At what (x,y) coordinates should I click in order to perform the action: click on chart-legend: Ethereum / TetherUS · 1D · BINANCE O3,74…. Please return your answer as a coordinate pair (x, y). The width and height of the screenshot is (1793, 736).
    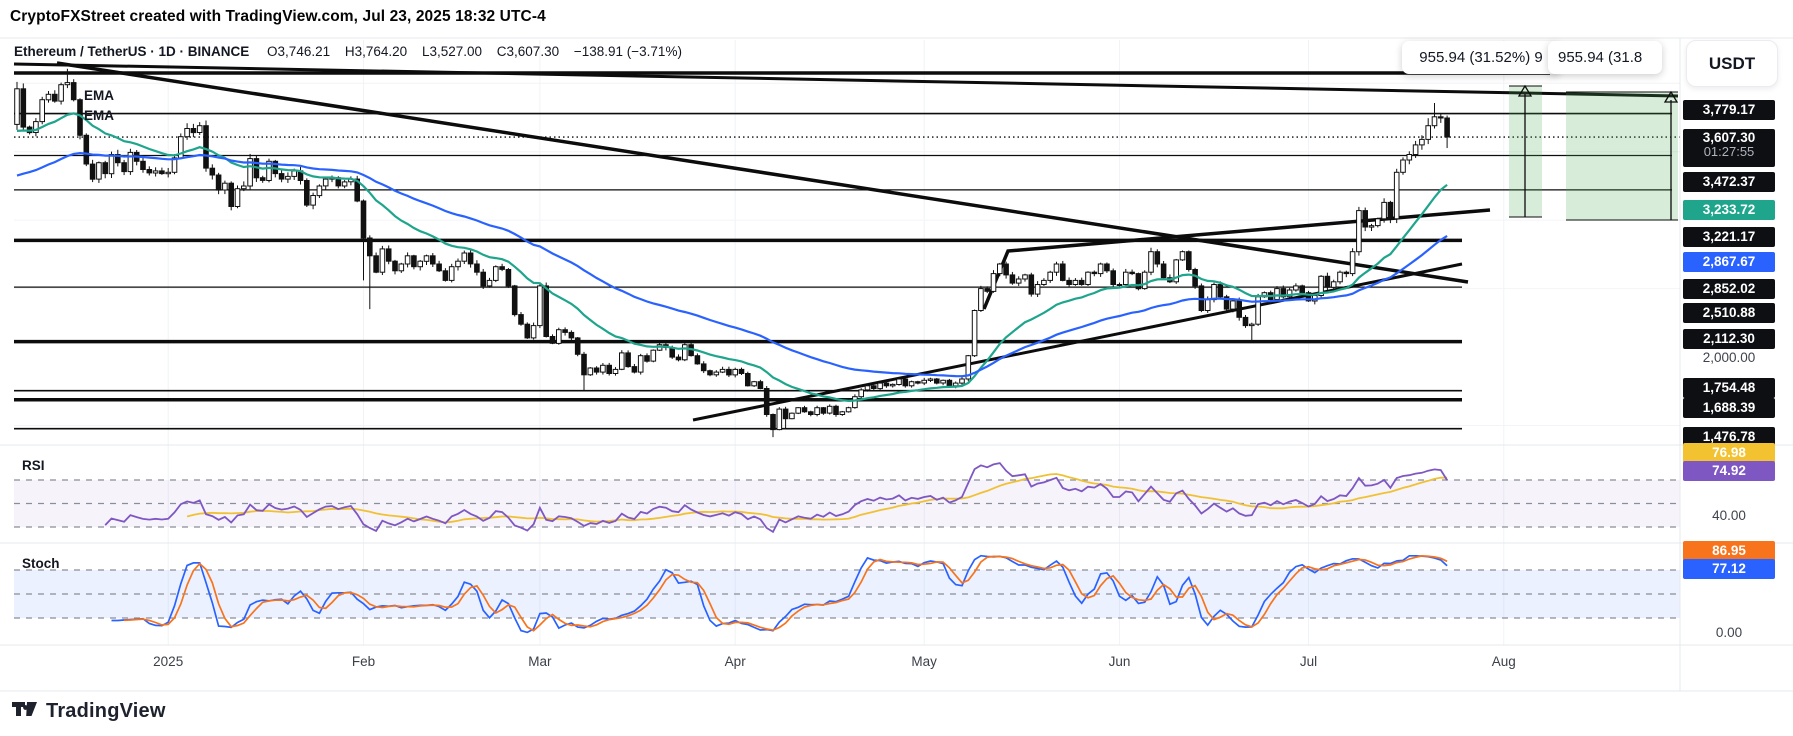
    Looking at the image, I should click on (353, 51).